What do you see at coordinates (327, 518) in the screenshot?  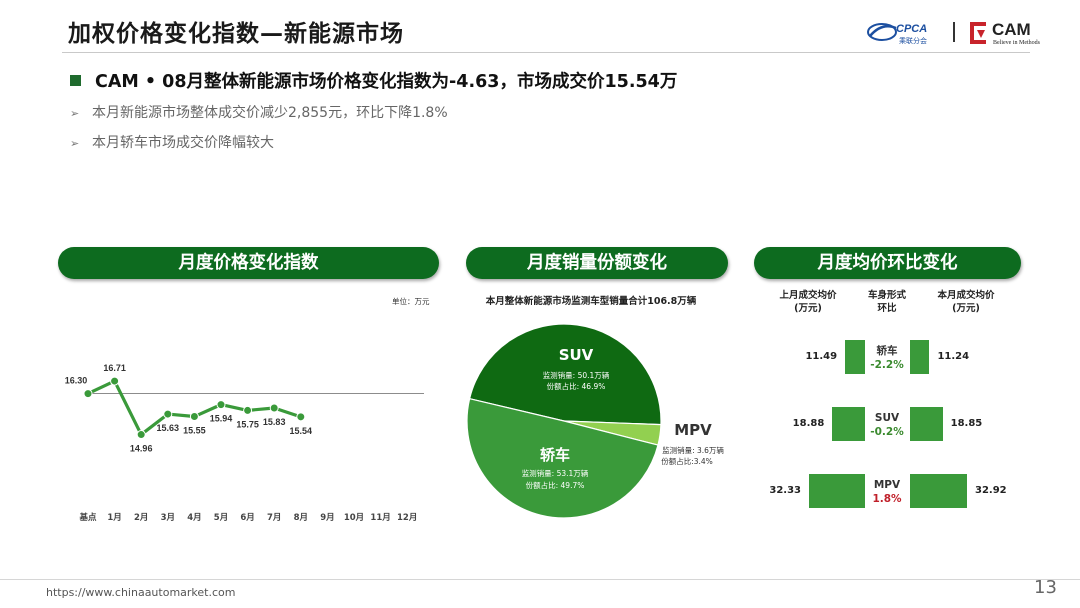 I see `x-tick-label: 9月` at bounding box center [327, 518].